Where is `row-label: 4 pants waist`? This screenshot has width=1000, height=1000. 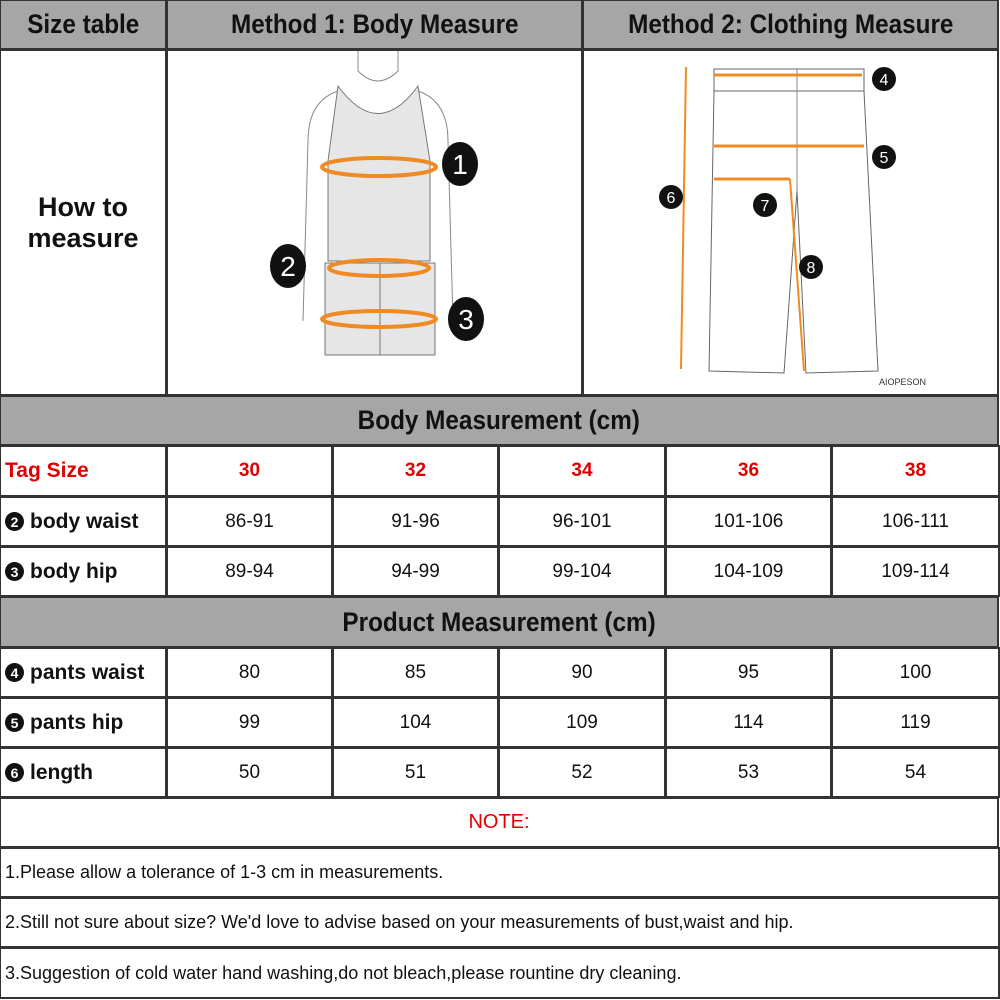
row-label: 4 pants waist is located at coordinates (83, 672).